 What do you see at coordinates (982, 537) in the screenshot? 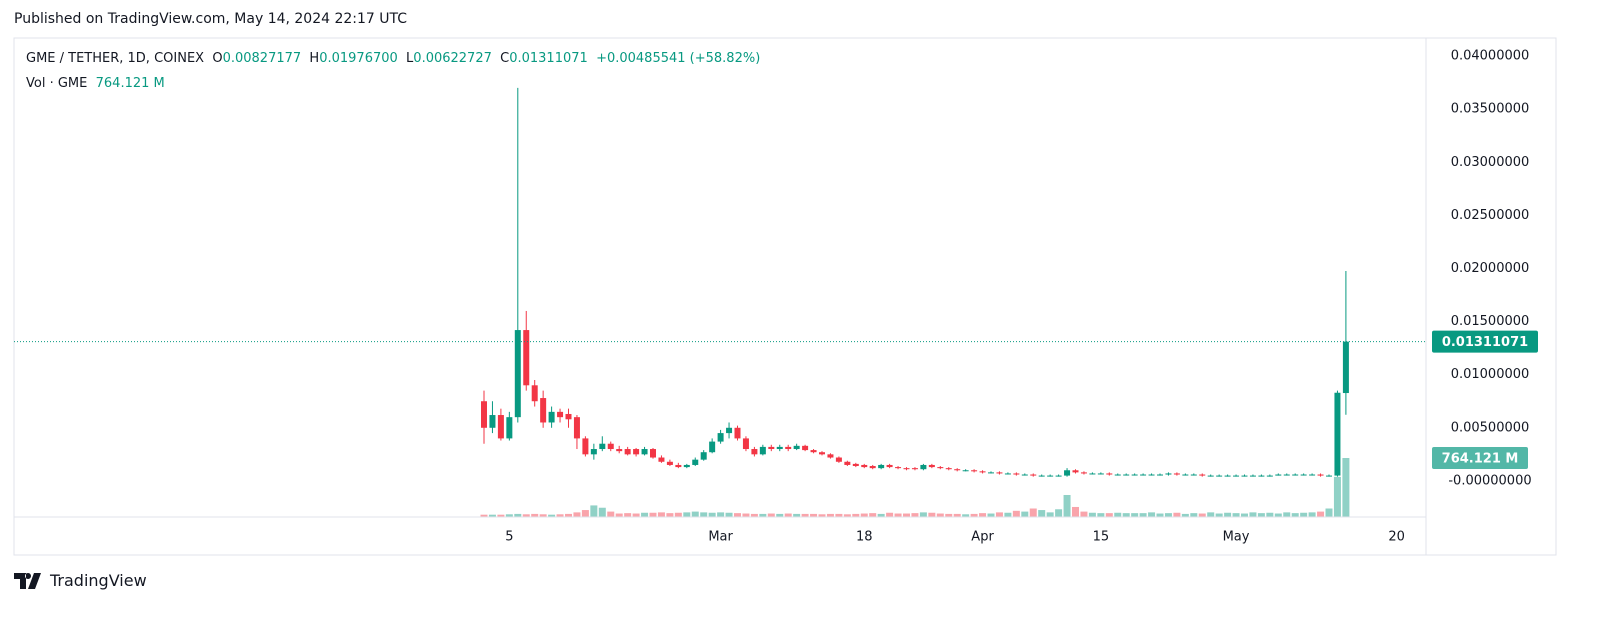
I see `x-tick-label: Apr` at bounding box center [982, 537].